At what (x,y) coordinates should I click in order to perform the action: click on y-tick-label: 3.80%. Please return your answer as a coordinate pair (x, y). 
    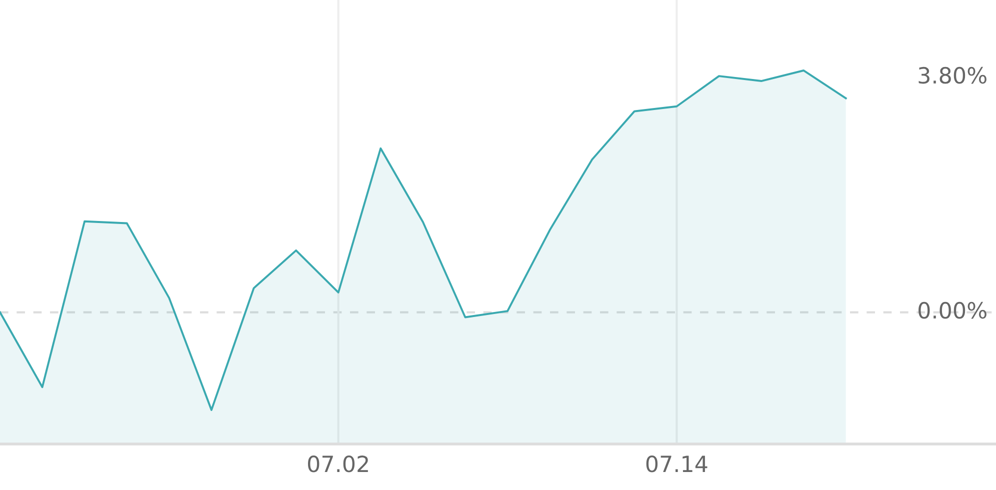
    Looking at the image, I should click on (952, 75).